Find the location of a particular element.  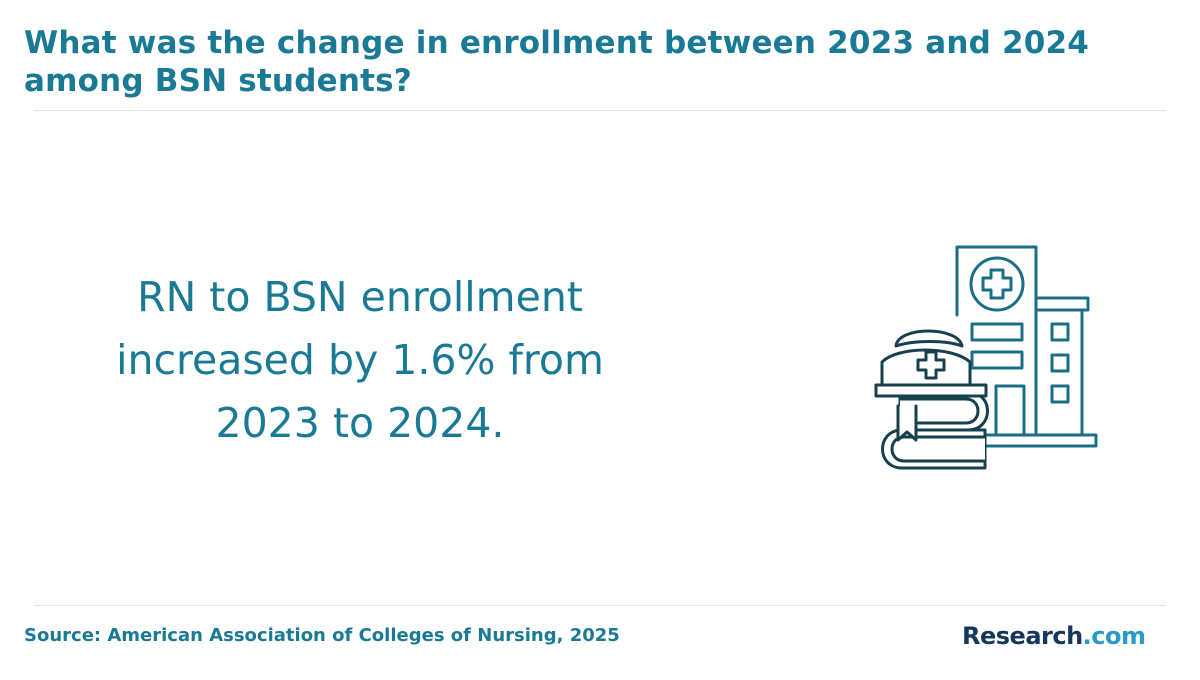

logo-brand-text: Research is located at coordinates (1022, 636).